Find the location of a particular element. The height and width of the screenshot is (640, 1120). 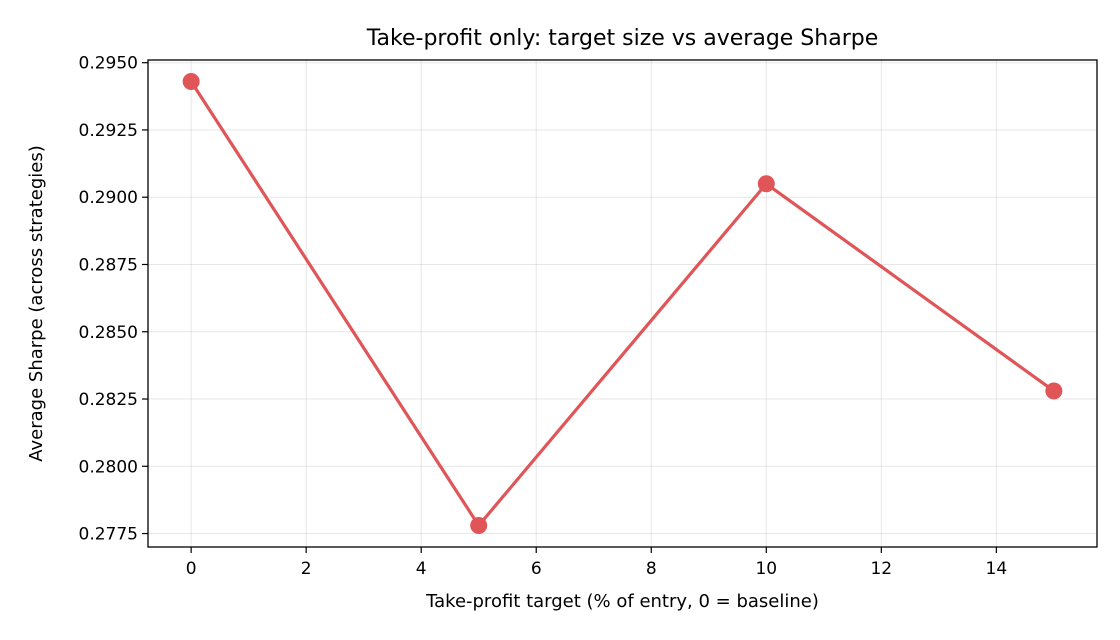

x-tick-label: 0 is located at coordinates (191, 569).